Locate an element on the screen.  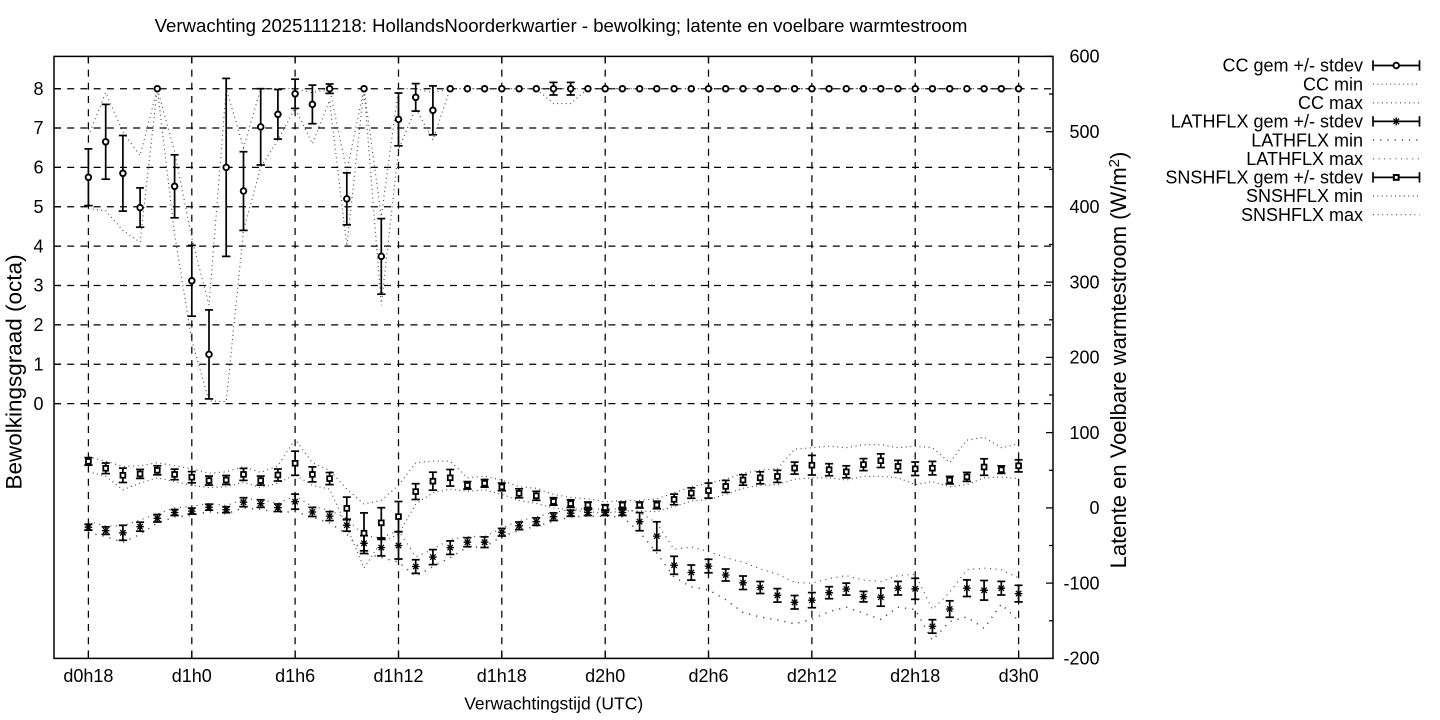
svg-text: 600 is located at coordinates (1084, 57).